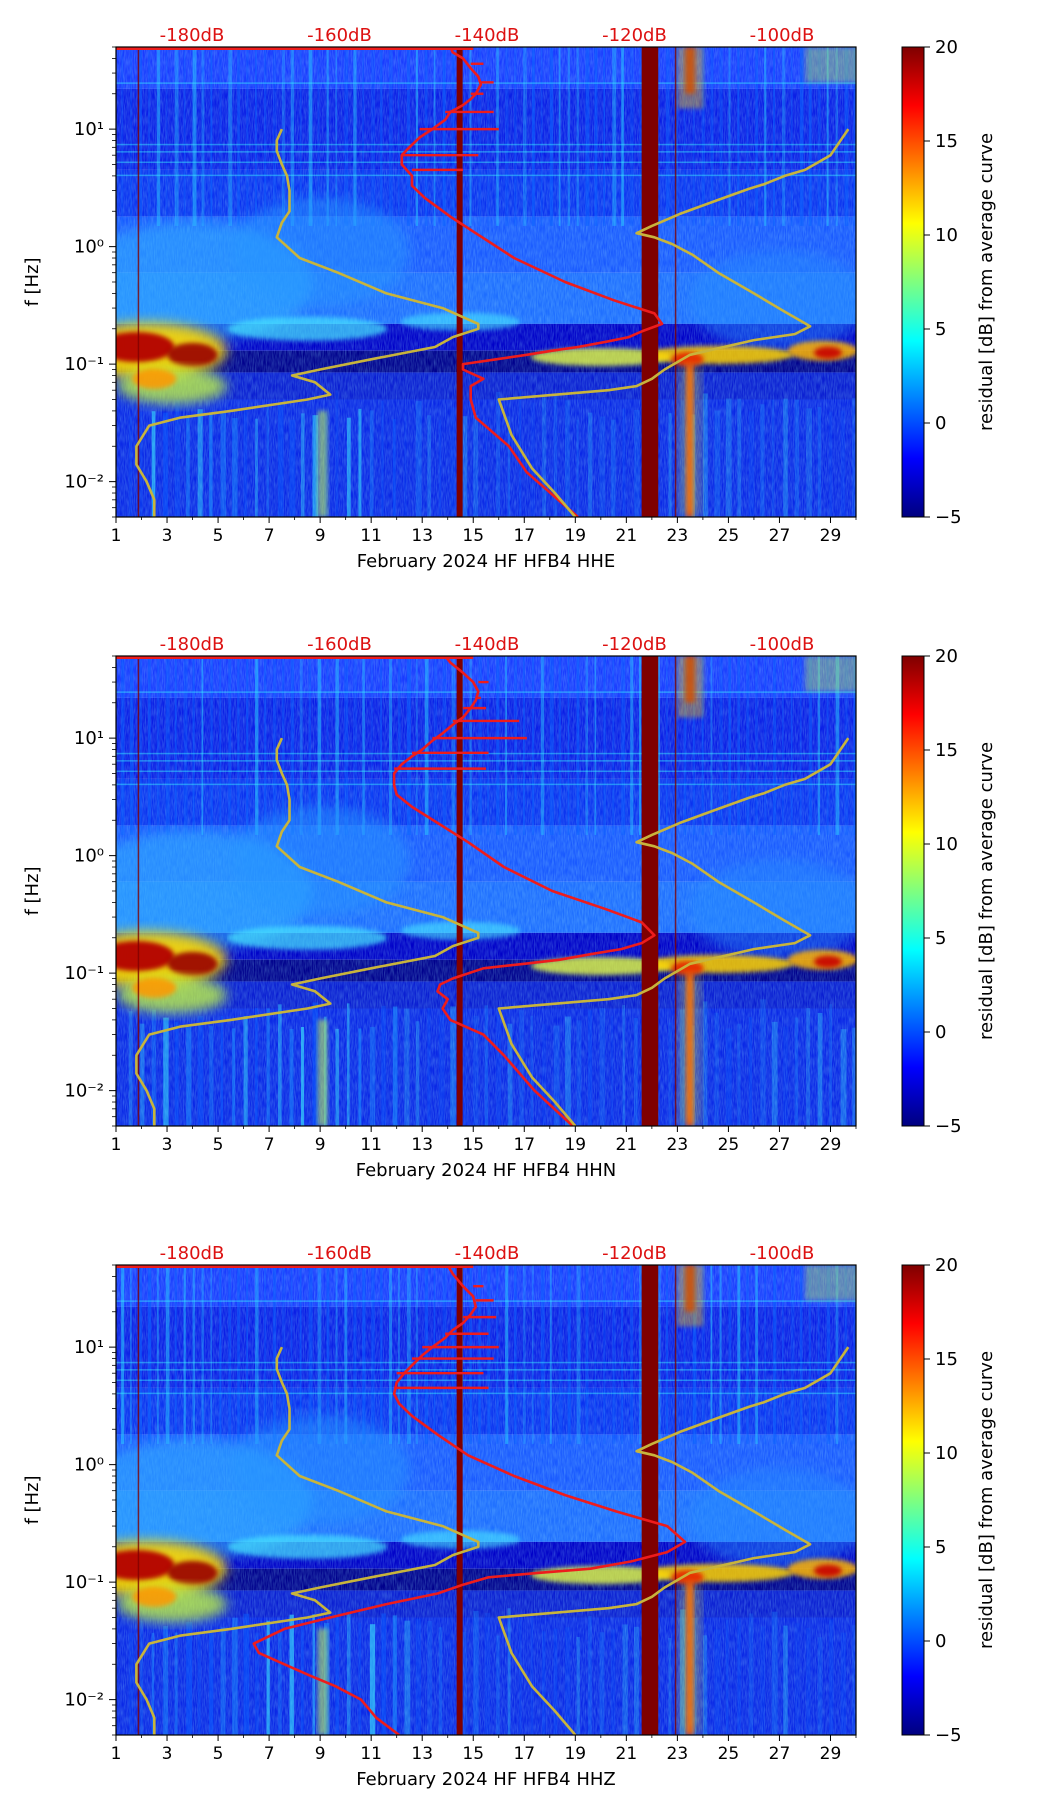 The image size is (1052, 1810). I want to click on x-tick-label: 29, so click(831, 1754).